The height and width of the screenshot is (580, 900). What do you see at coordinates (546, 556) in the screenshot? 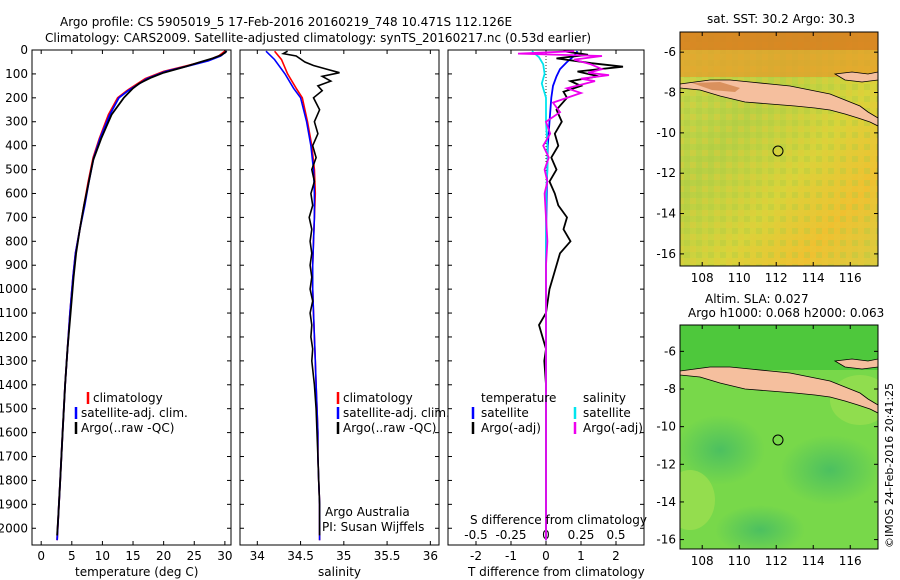
I see `tdiff-x-tick-label: 0` at bounding box center [546, 556].